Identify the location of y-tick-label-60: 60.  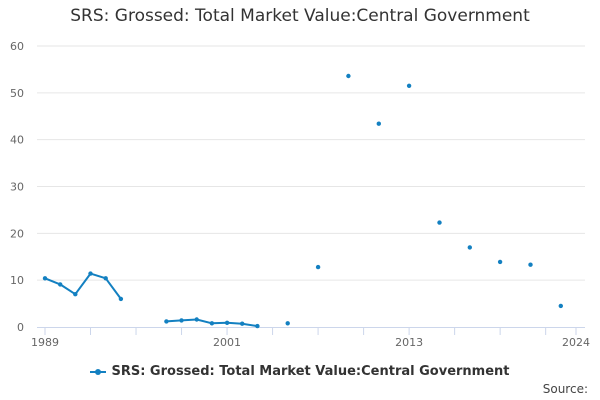
(17, 46).